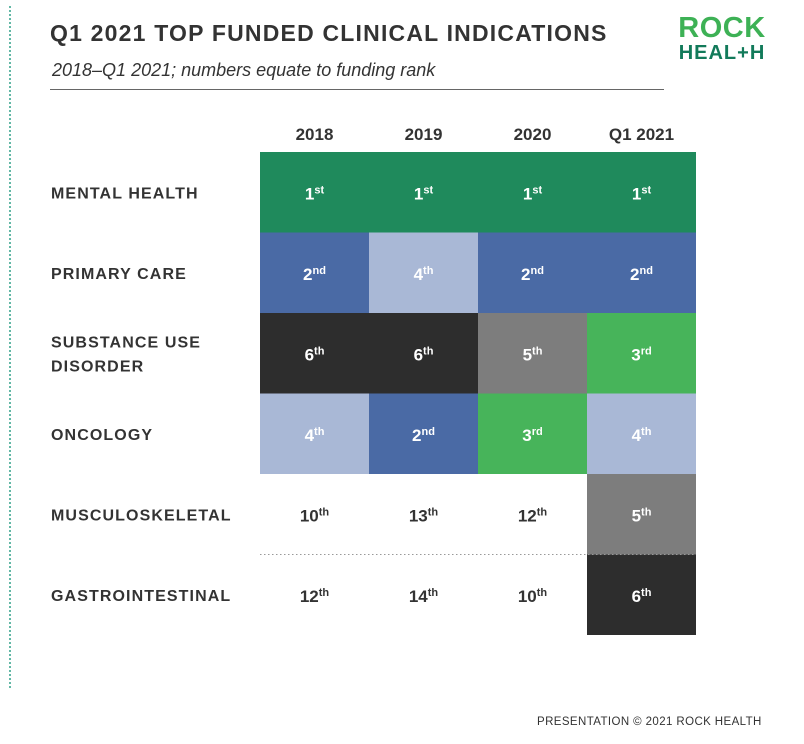 This screenshot has height=744, width=804. What do you see at coordinates (722, 28) in the screenshot?
I see `logo-line-1: ROCK` at bounding box center [722, 28].